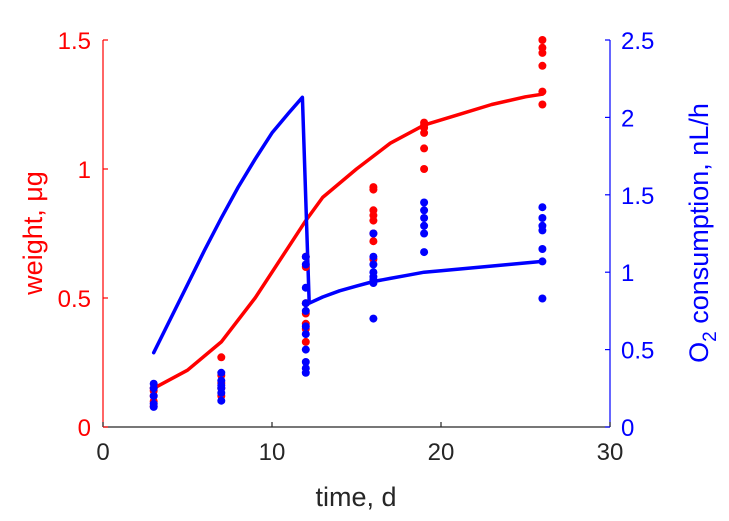  What do you see at coordinates (627, 428) in the screenshot?
I see `right-tick-label: 0` at bounding box center [627, 428].